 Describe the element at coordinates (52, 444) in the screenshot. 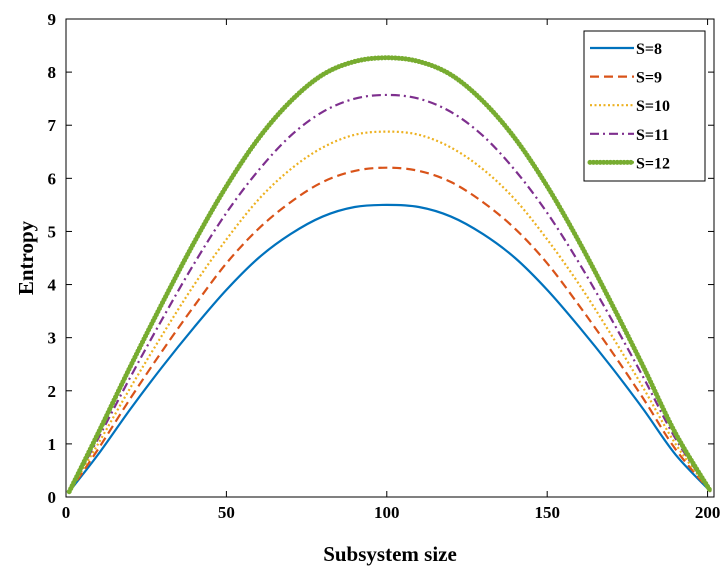

I see `y-tick-label: 1` at that location.